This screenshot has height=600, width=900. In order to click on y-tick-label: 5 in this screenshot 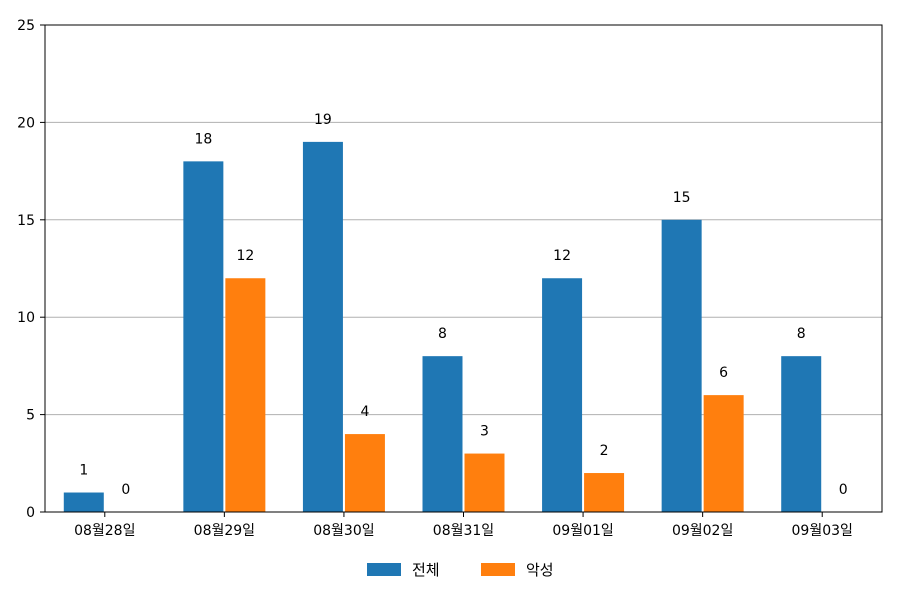, I will do `click(30, 416)`.